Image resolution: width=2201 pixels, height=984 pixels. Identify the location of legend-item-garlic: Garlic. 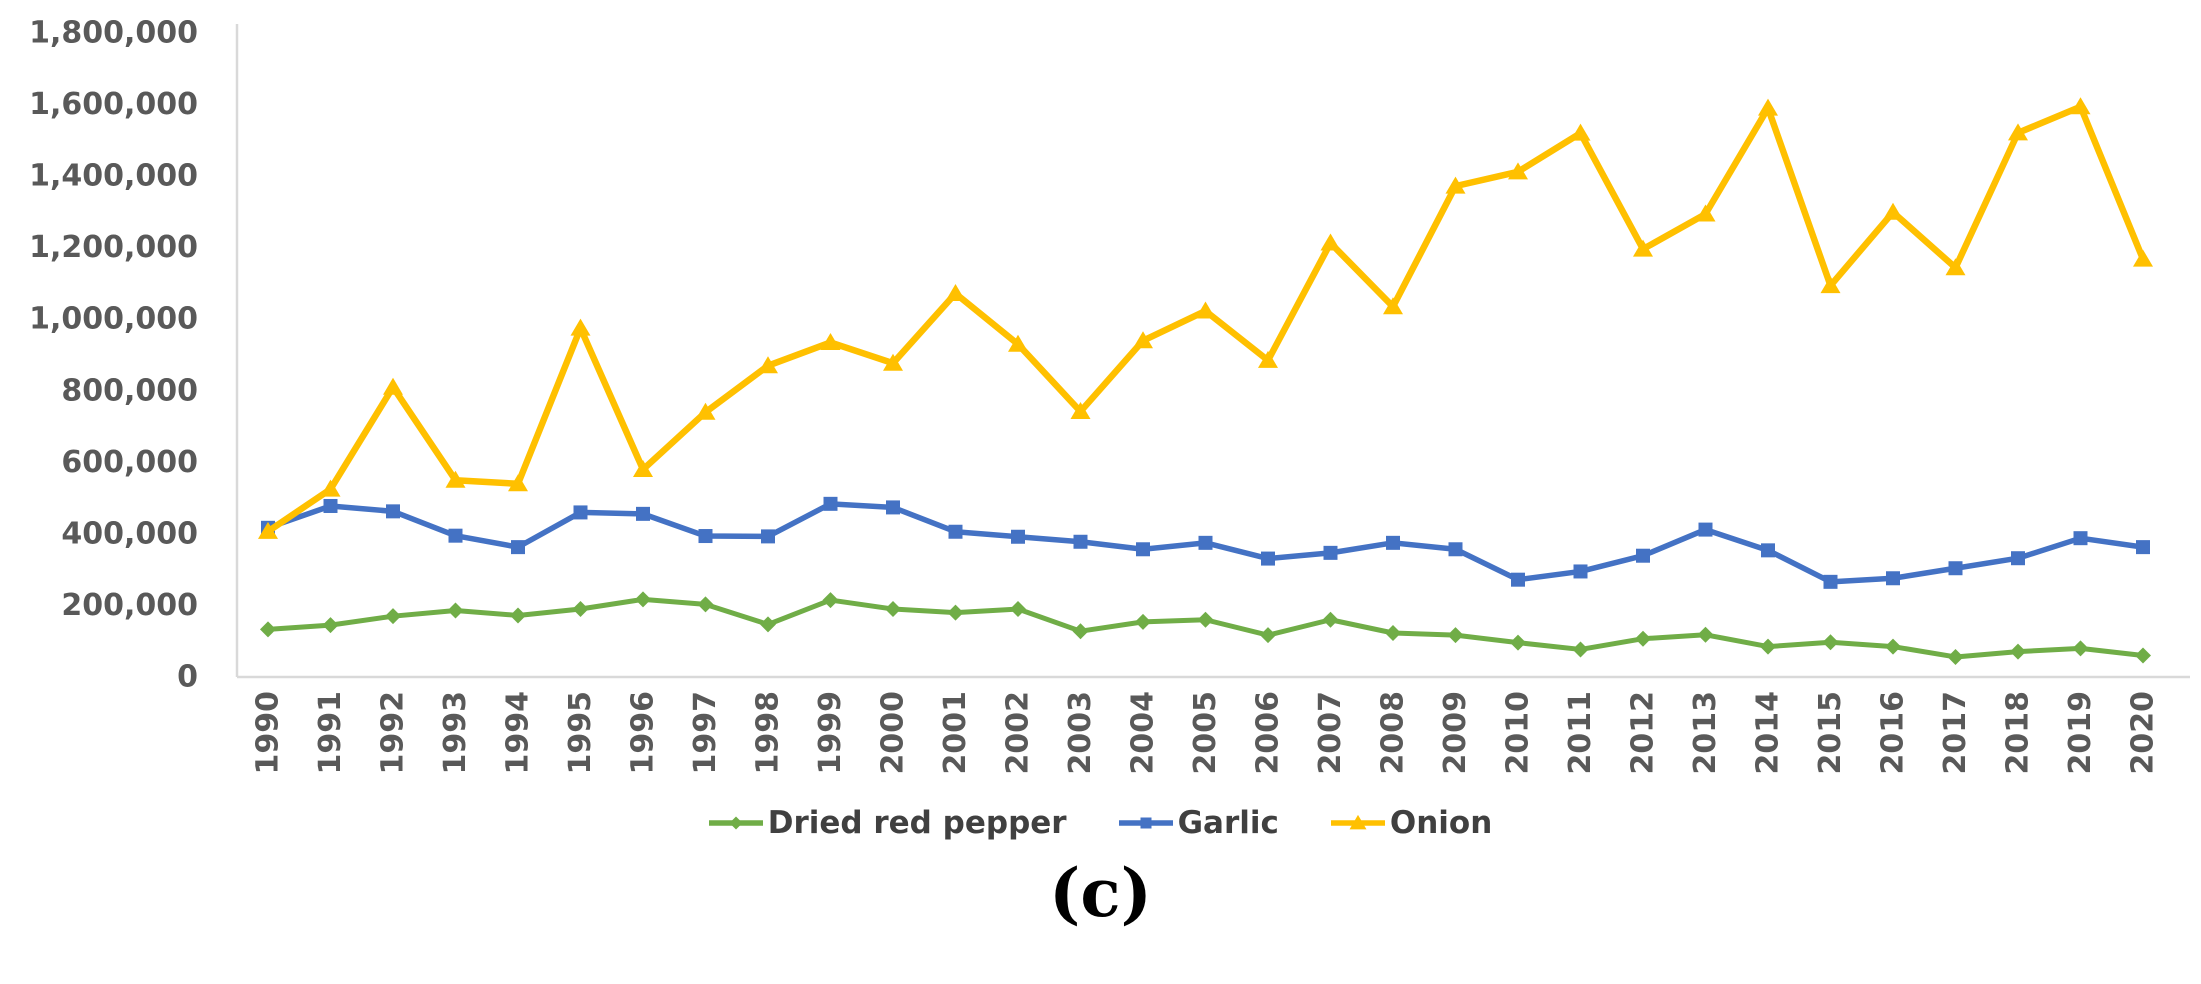
(1198, 823).